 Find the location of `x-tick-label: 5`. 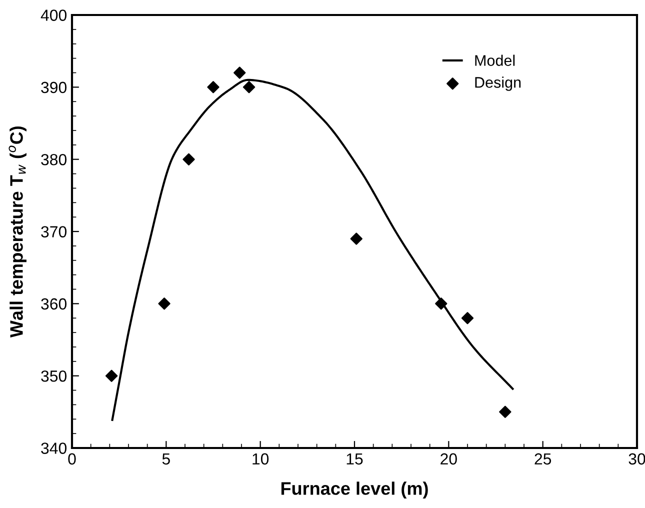

x-tick-label: 5 is located at coordinates (166, 459).